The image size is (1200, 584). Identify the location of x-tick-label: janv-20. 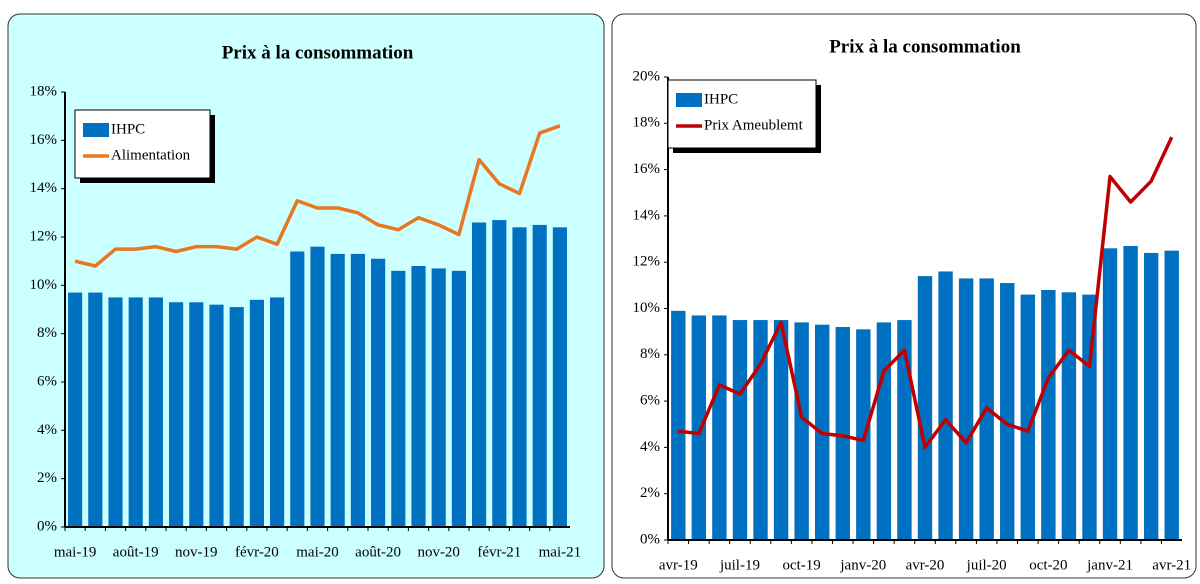
(862, 565).